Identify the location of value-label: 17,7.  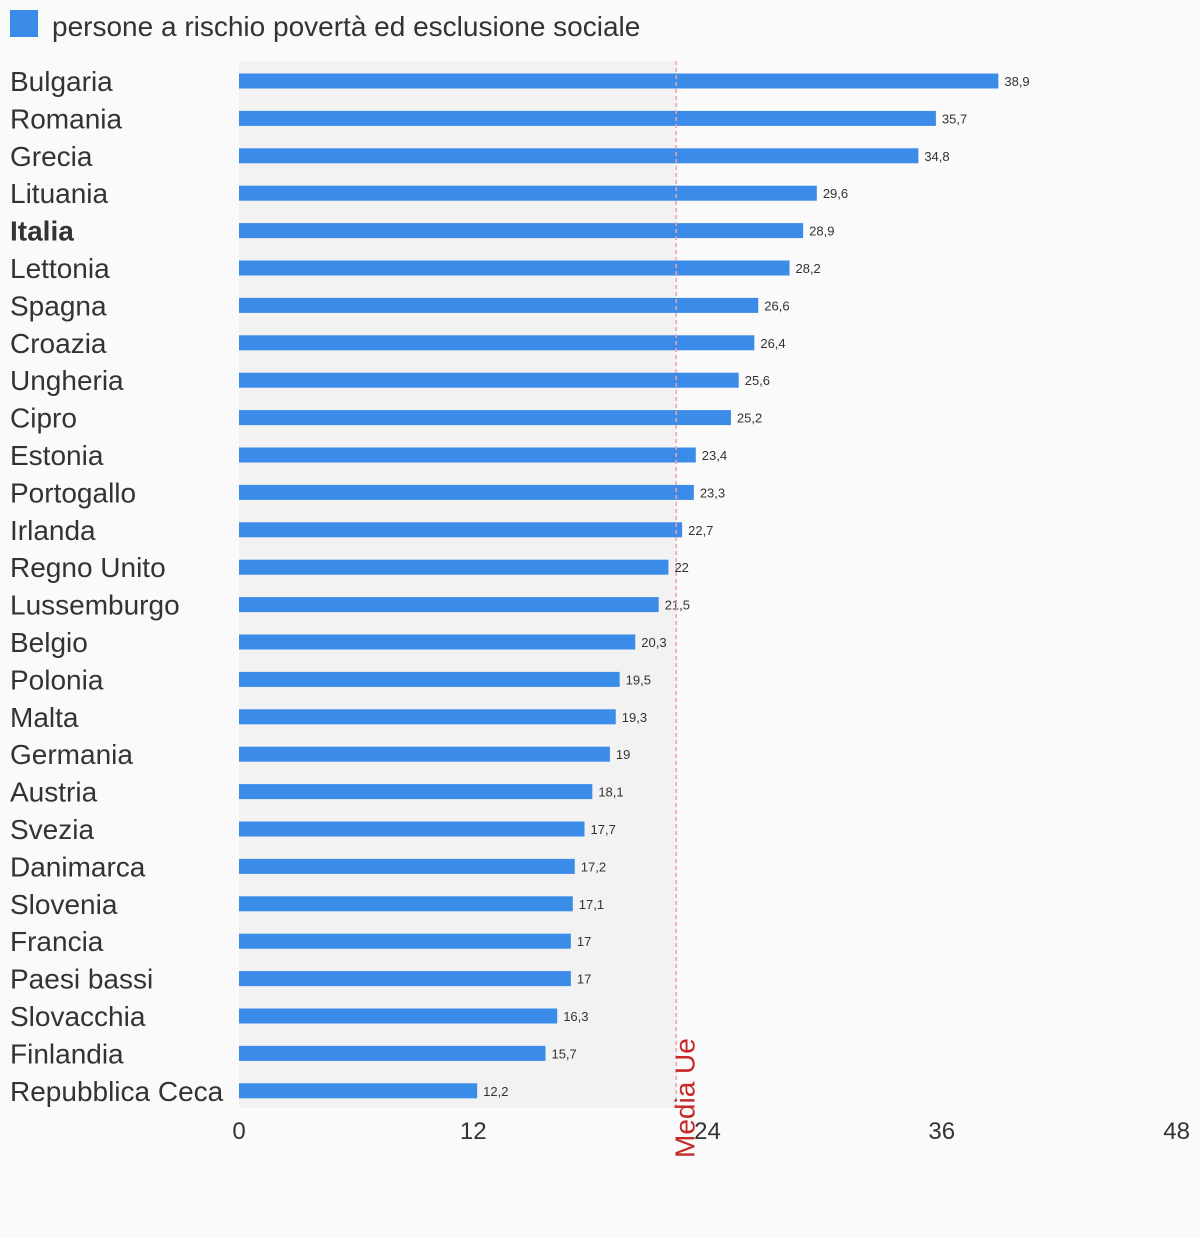
(603, 829).